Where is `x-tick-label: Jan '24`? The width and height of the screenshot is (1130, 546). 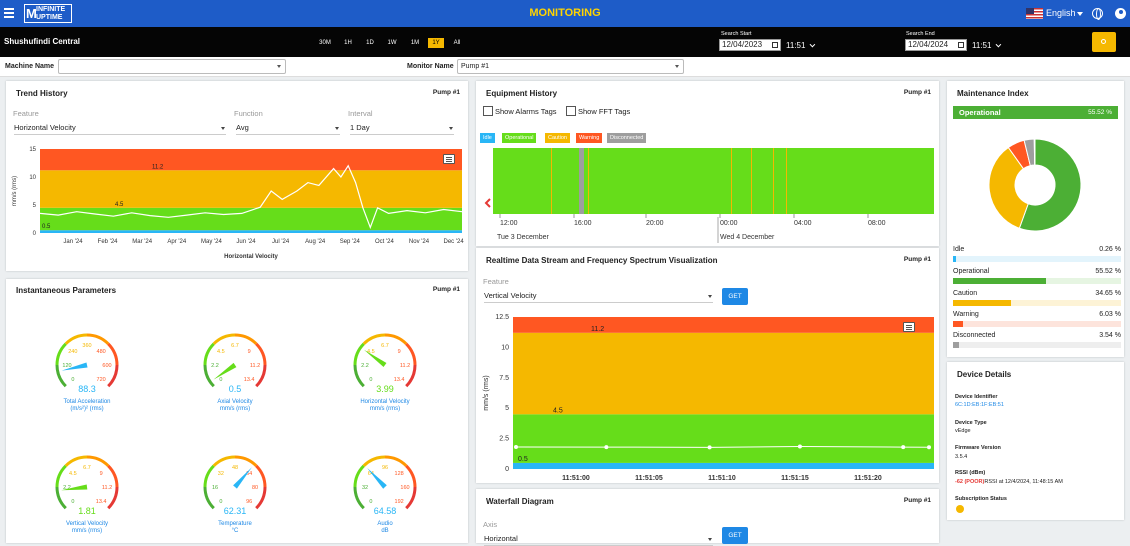 x-tick-label: Jan '24 is located at coordinates (73, 242).